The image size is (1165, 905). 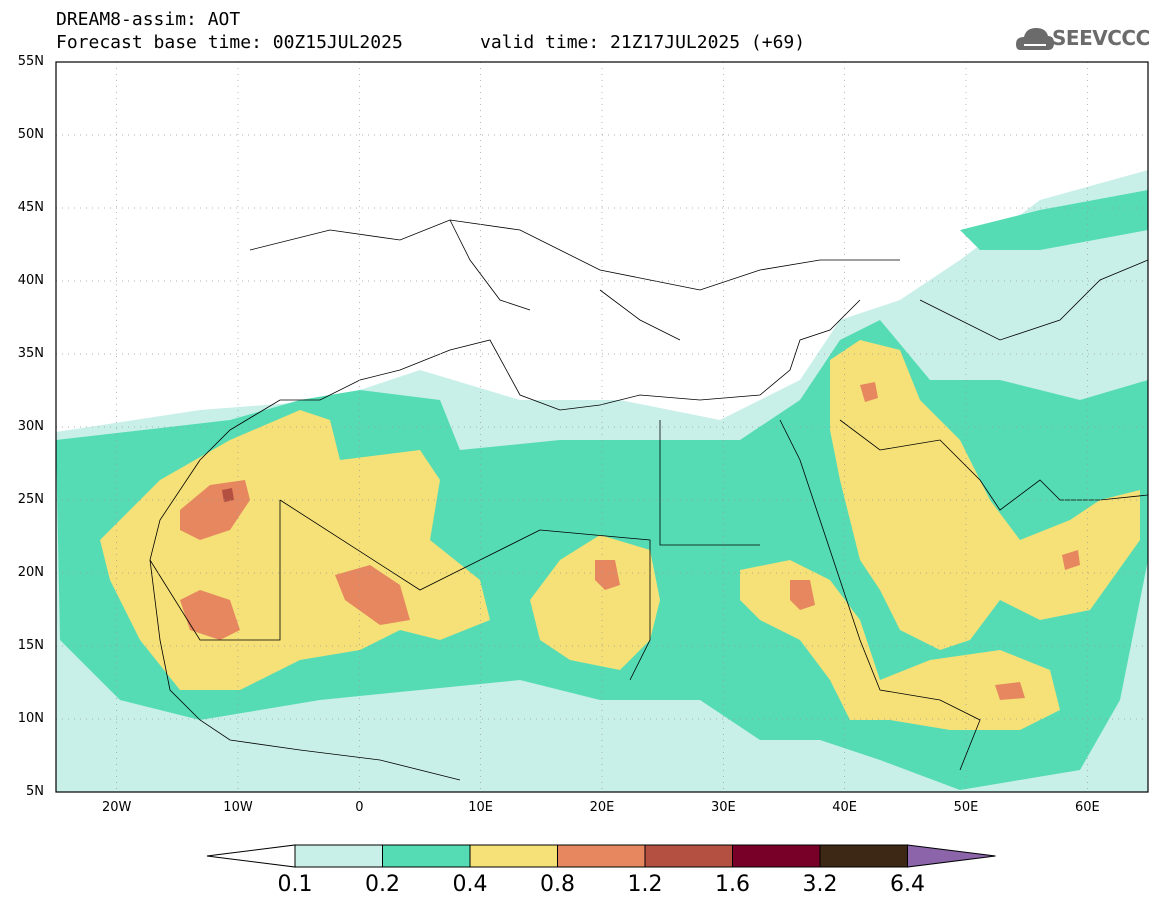 I want to click on lon-tick-label: 0, so click(x=359, y=807).